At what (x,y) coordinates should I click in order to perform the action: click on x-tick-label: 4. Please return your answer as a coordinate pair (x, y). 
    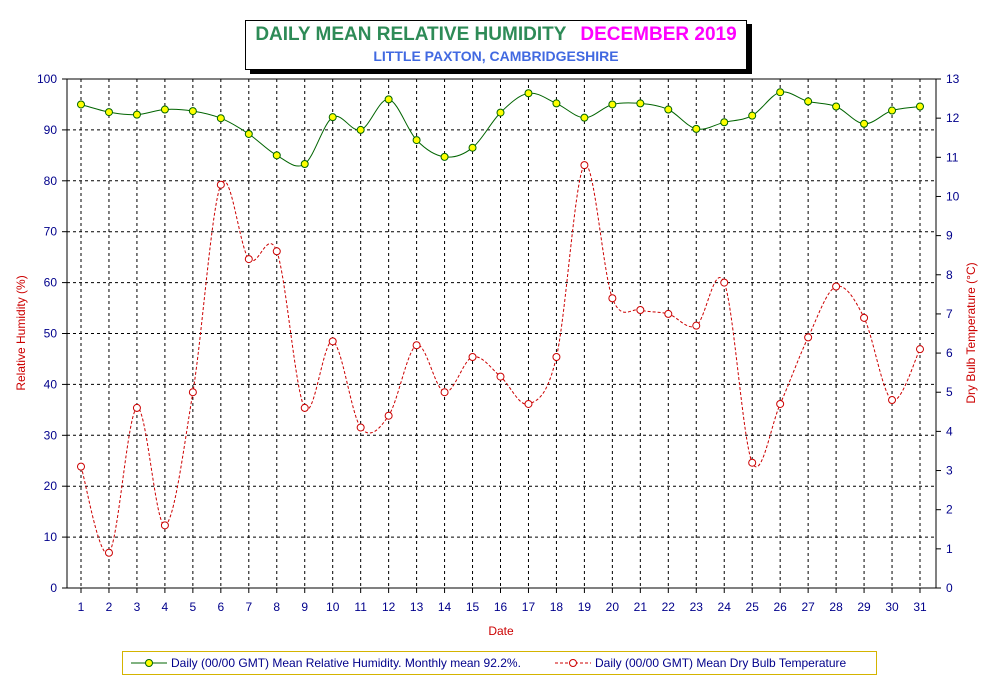
    Looking at the image, I should click on (165, 607).